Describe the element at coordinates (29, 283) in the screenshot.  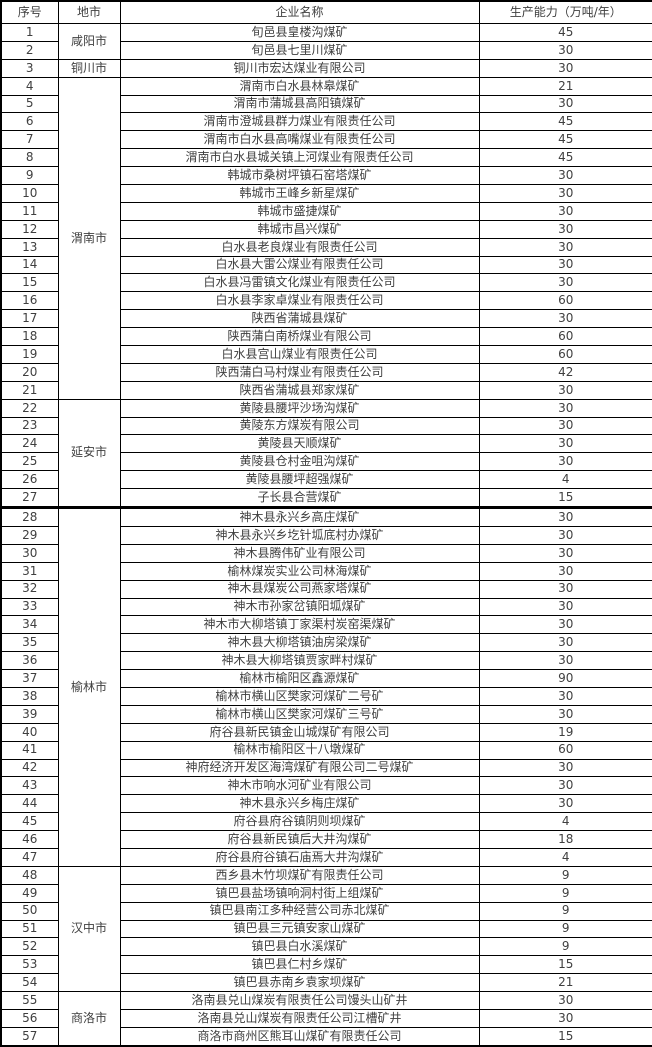
I see `seq-cell: 15` at that location.